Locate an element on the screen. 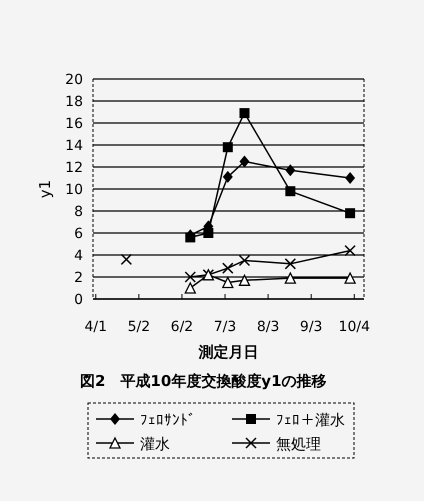  y-axis-title: y1 is located at coordinates (45, 189).